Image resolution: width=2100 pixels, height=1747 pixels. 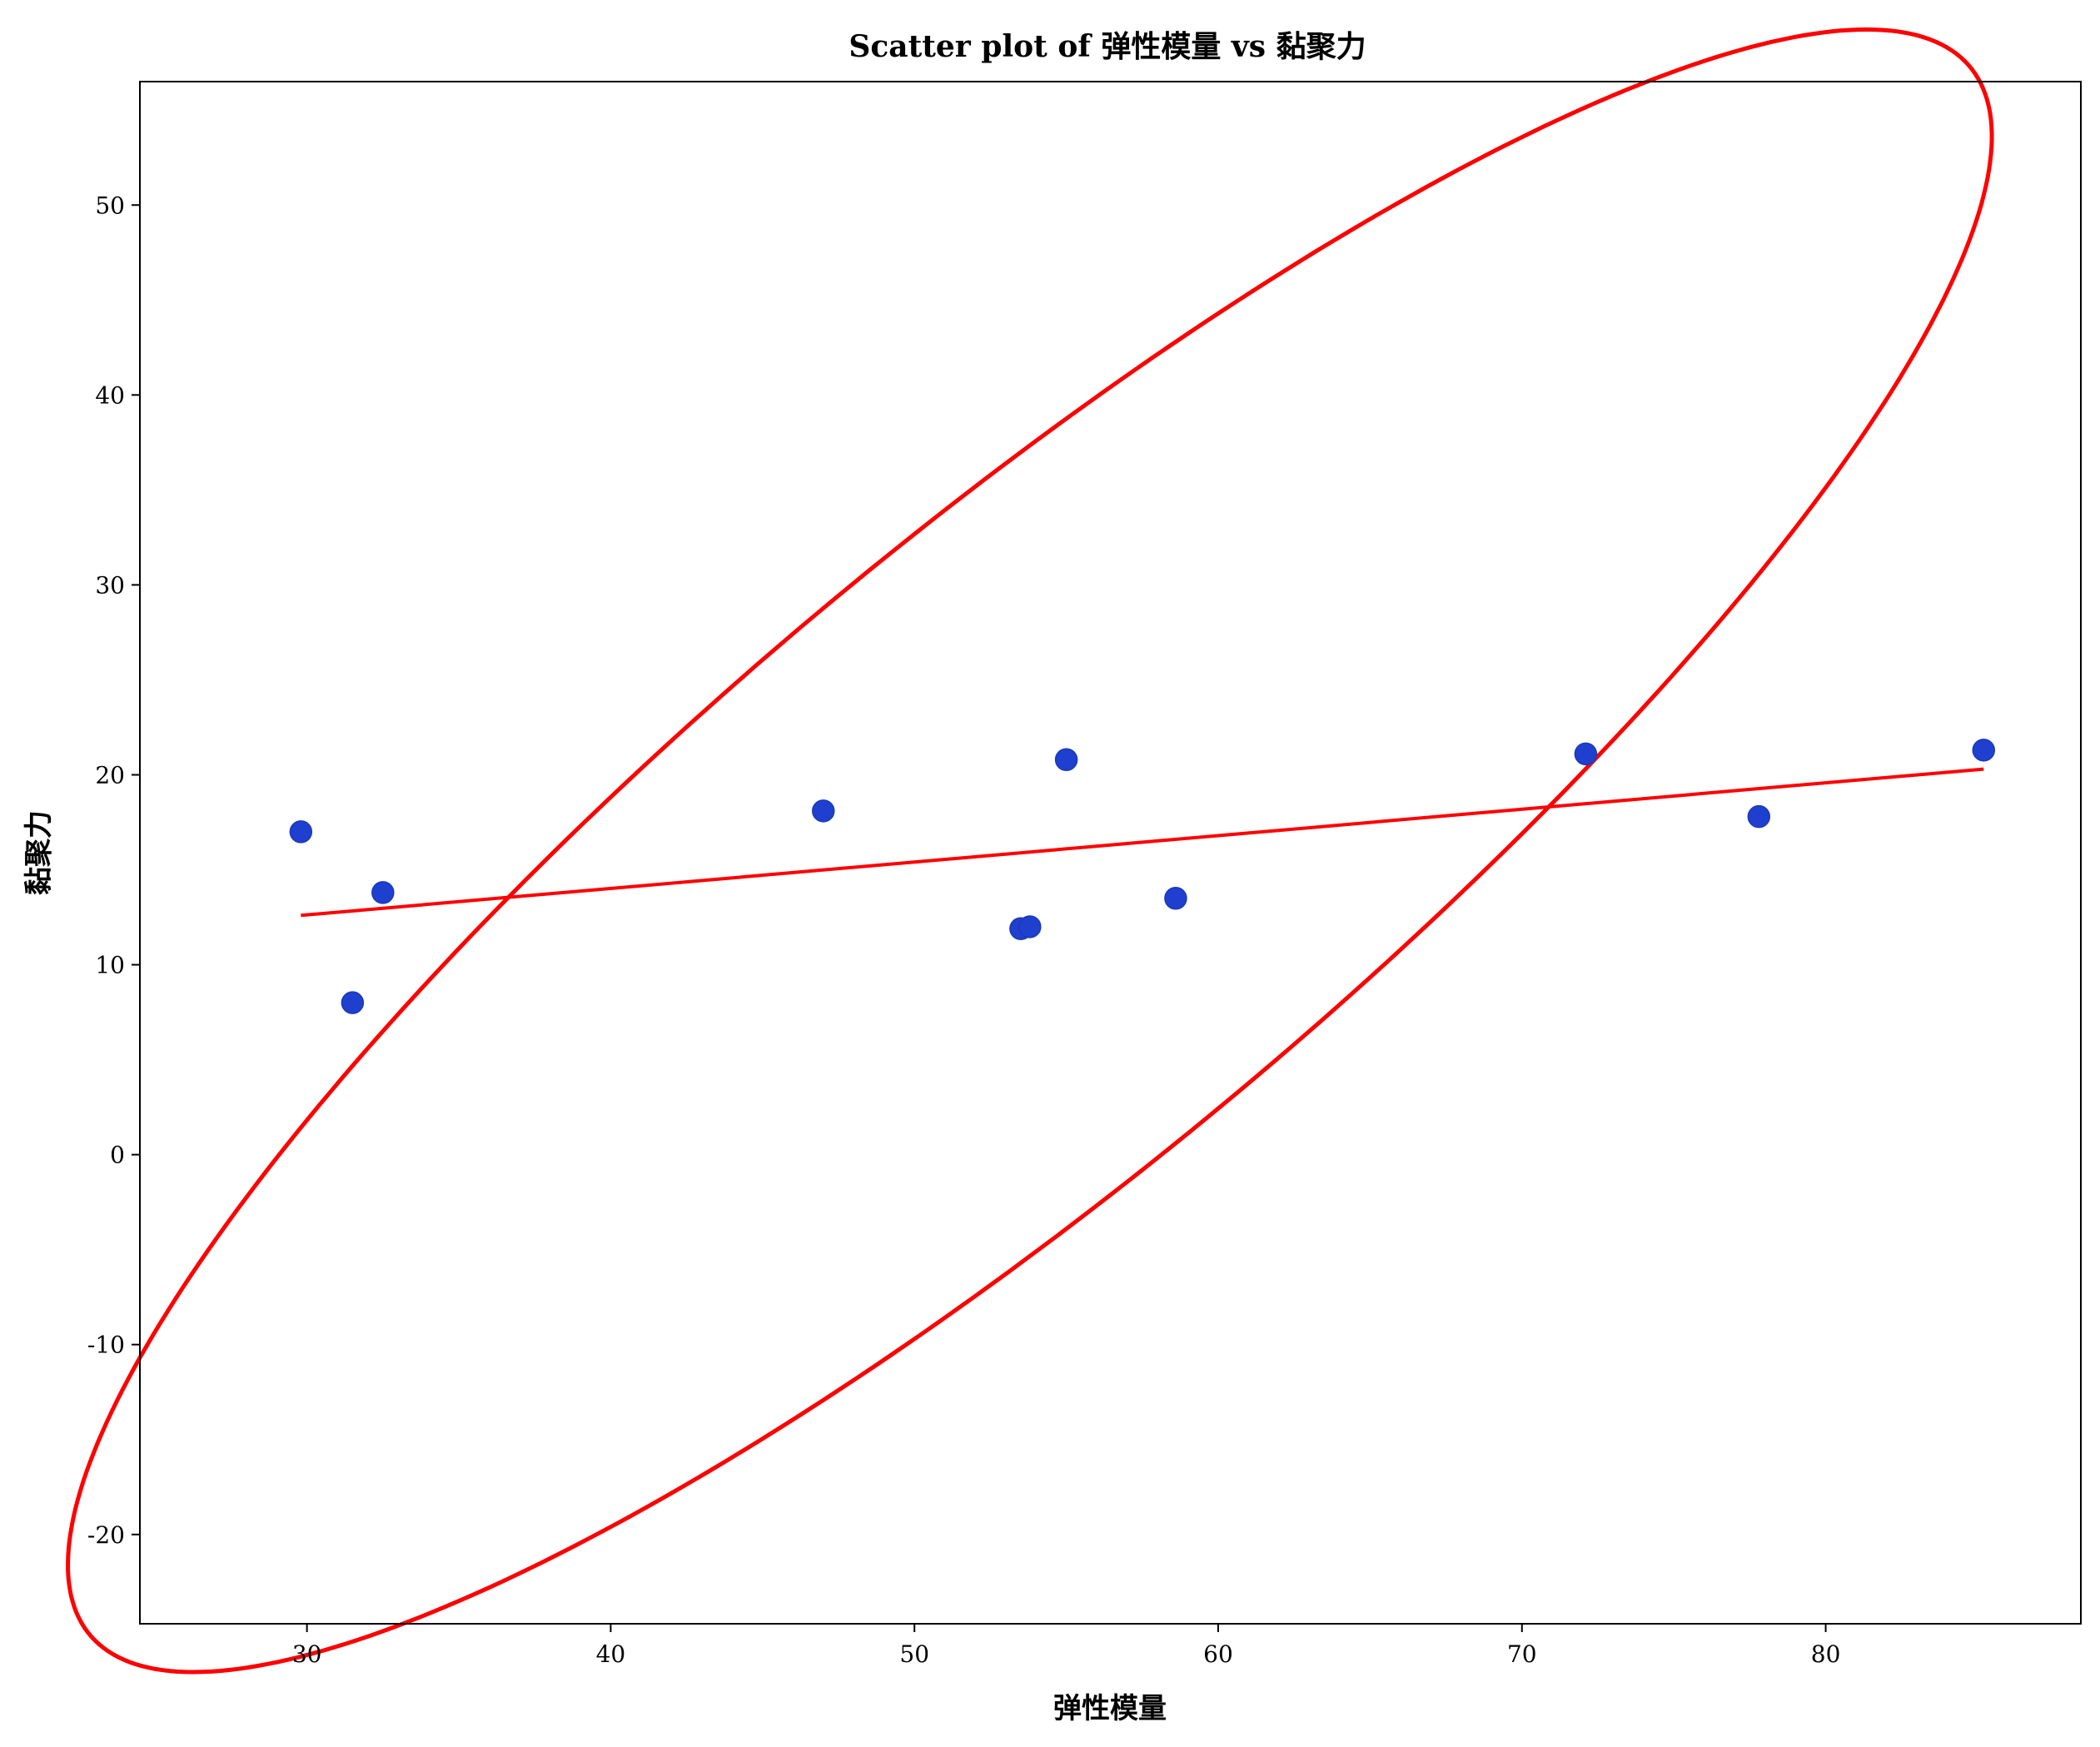 What do you see at coordinates (110, 205) in the screenshot?
I see `y-tick-label: 50` at bounding box center [110, 205].